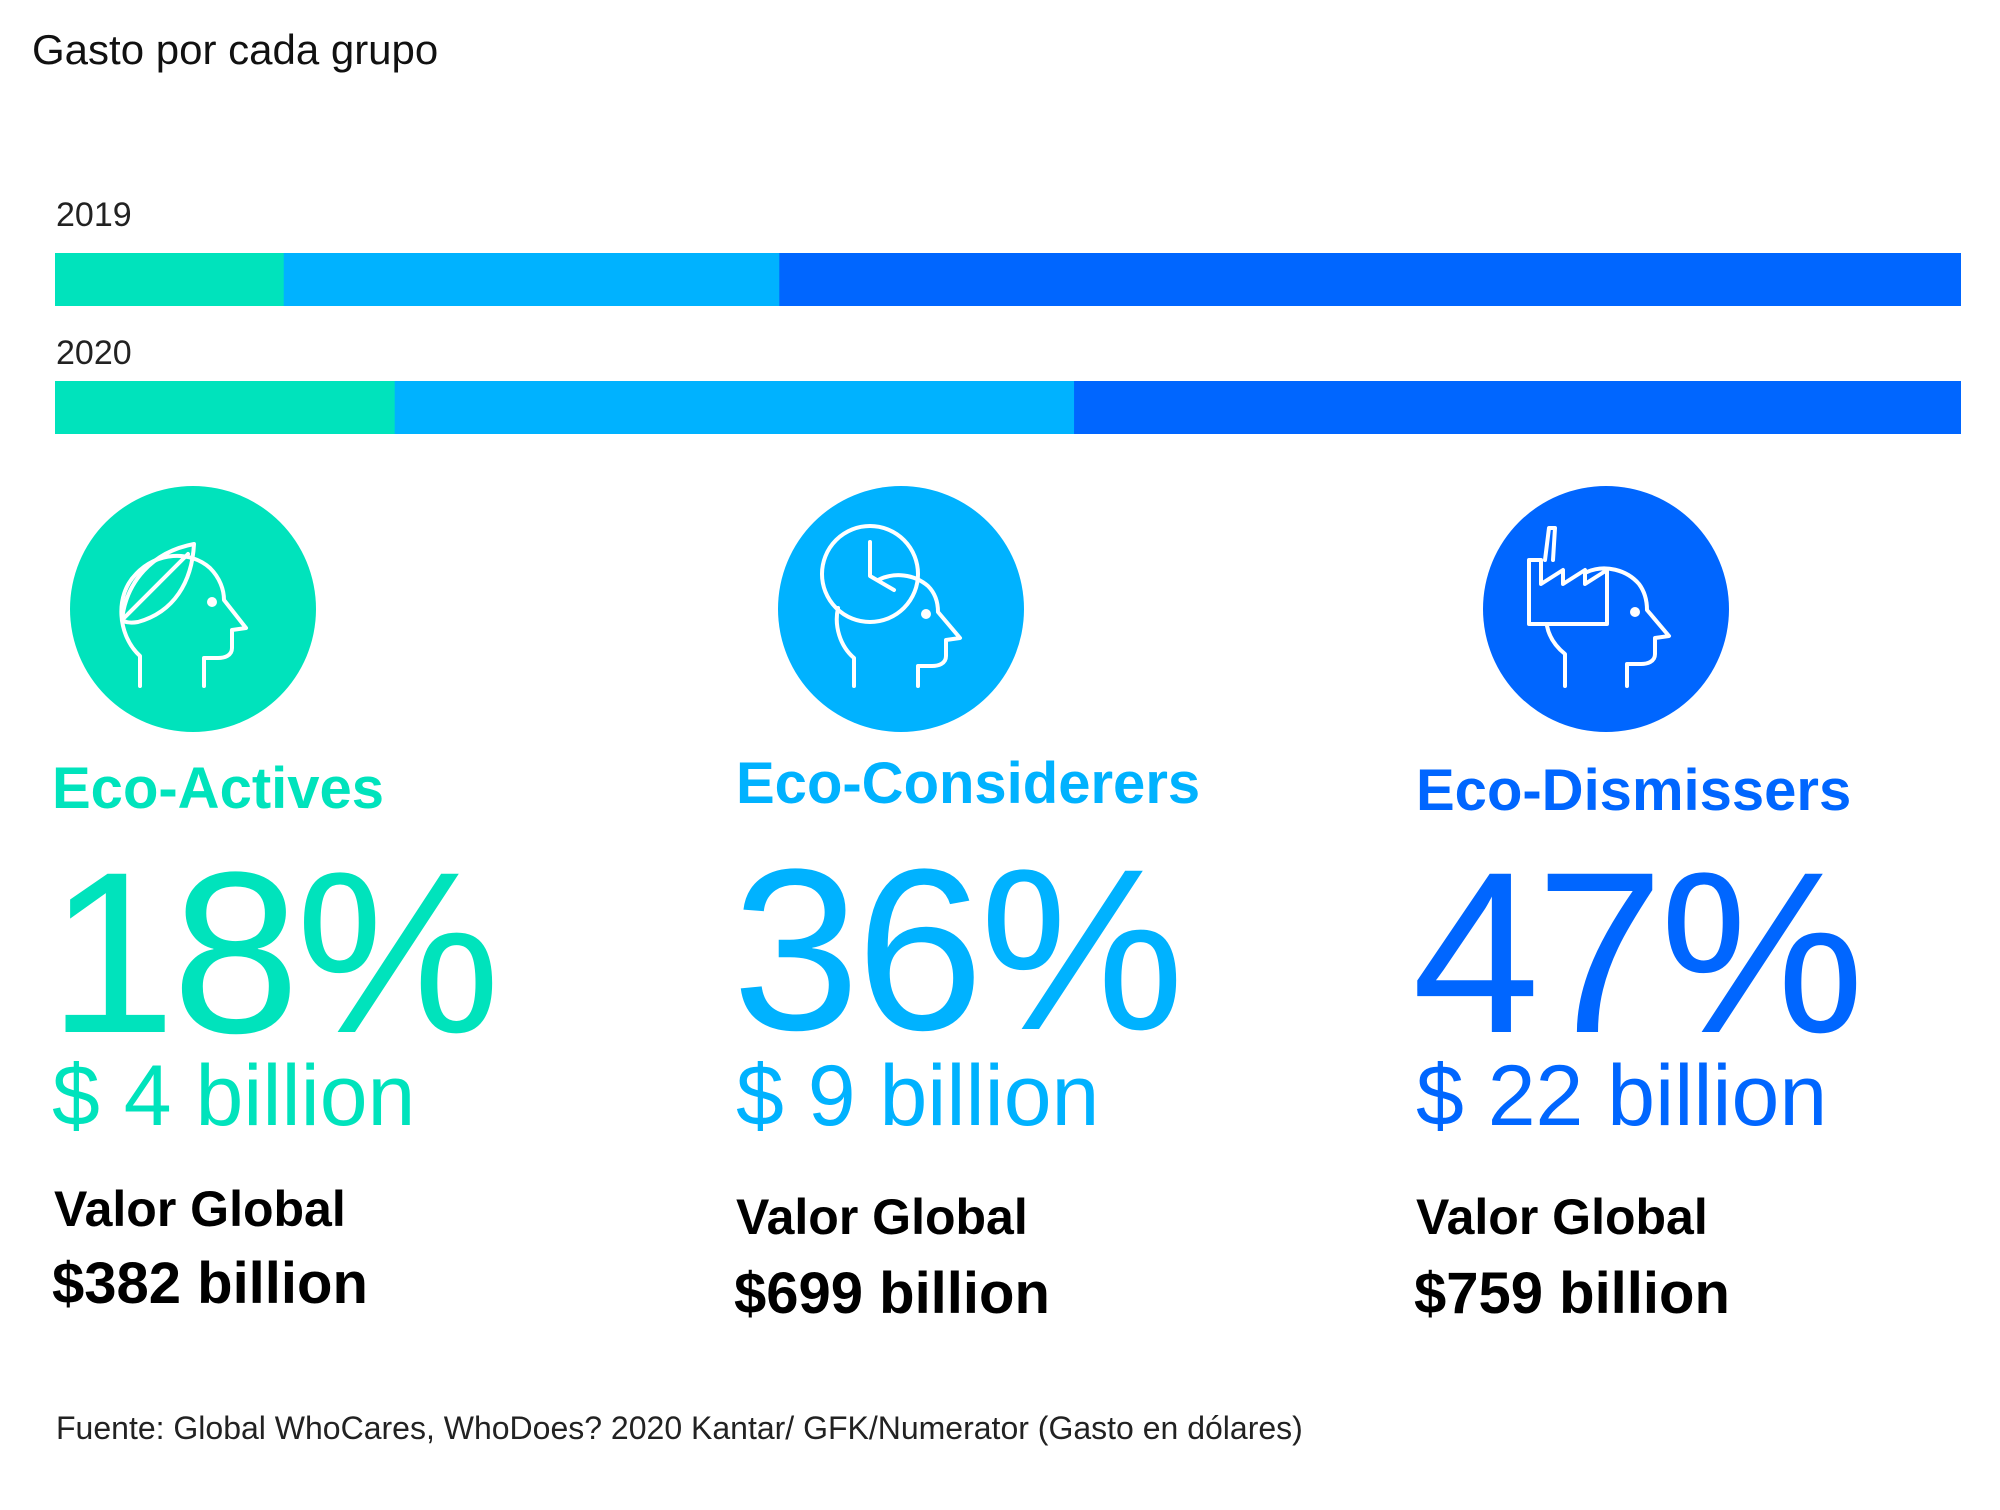  Describe the element at coordinates (170, 279) in the screenshot. I see `bar-segment-2019-eco-actives` at that location.